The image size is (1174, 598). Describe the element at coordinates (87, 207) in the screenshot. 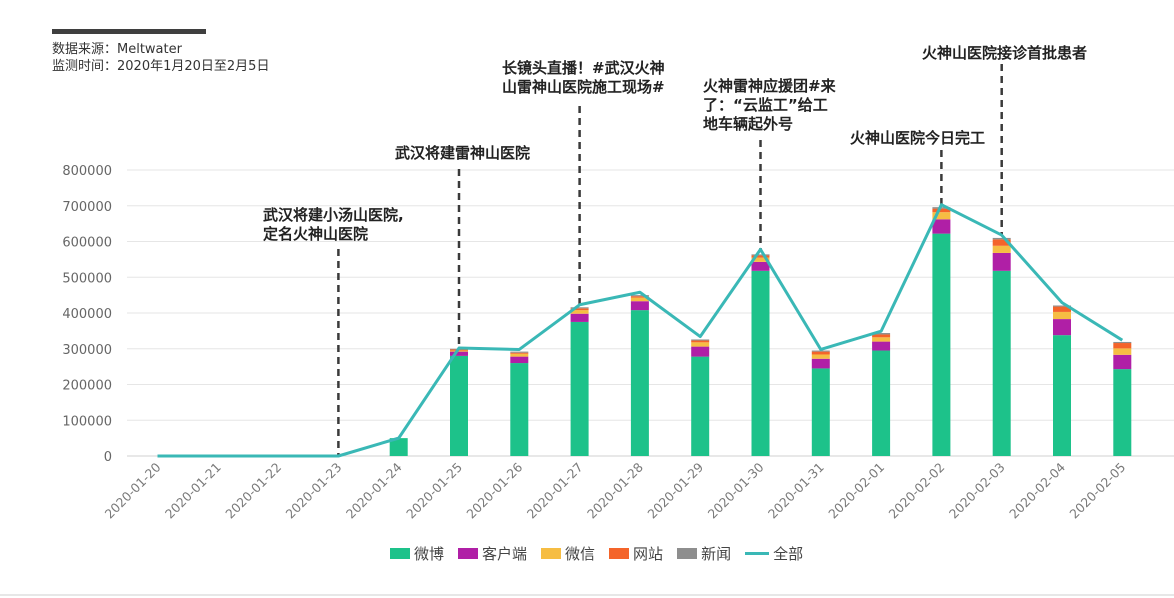

I see `y-tick-label: 700000` at that location.